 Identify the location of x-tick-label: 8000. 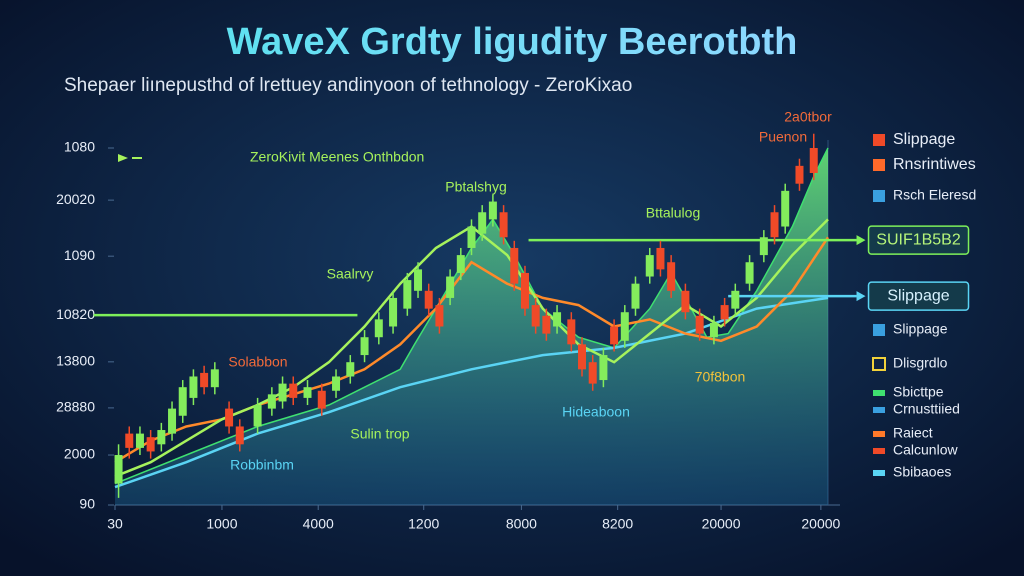
(521, 524).